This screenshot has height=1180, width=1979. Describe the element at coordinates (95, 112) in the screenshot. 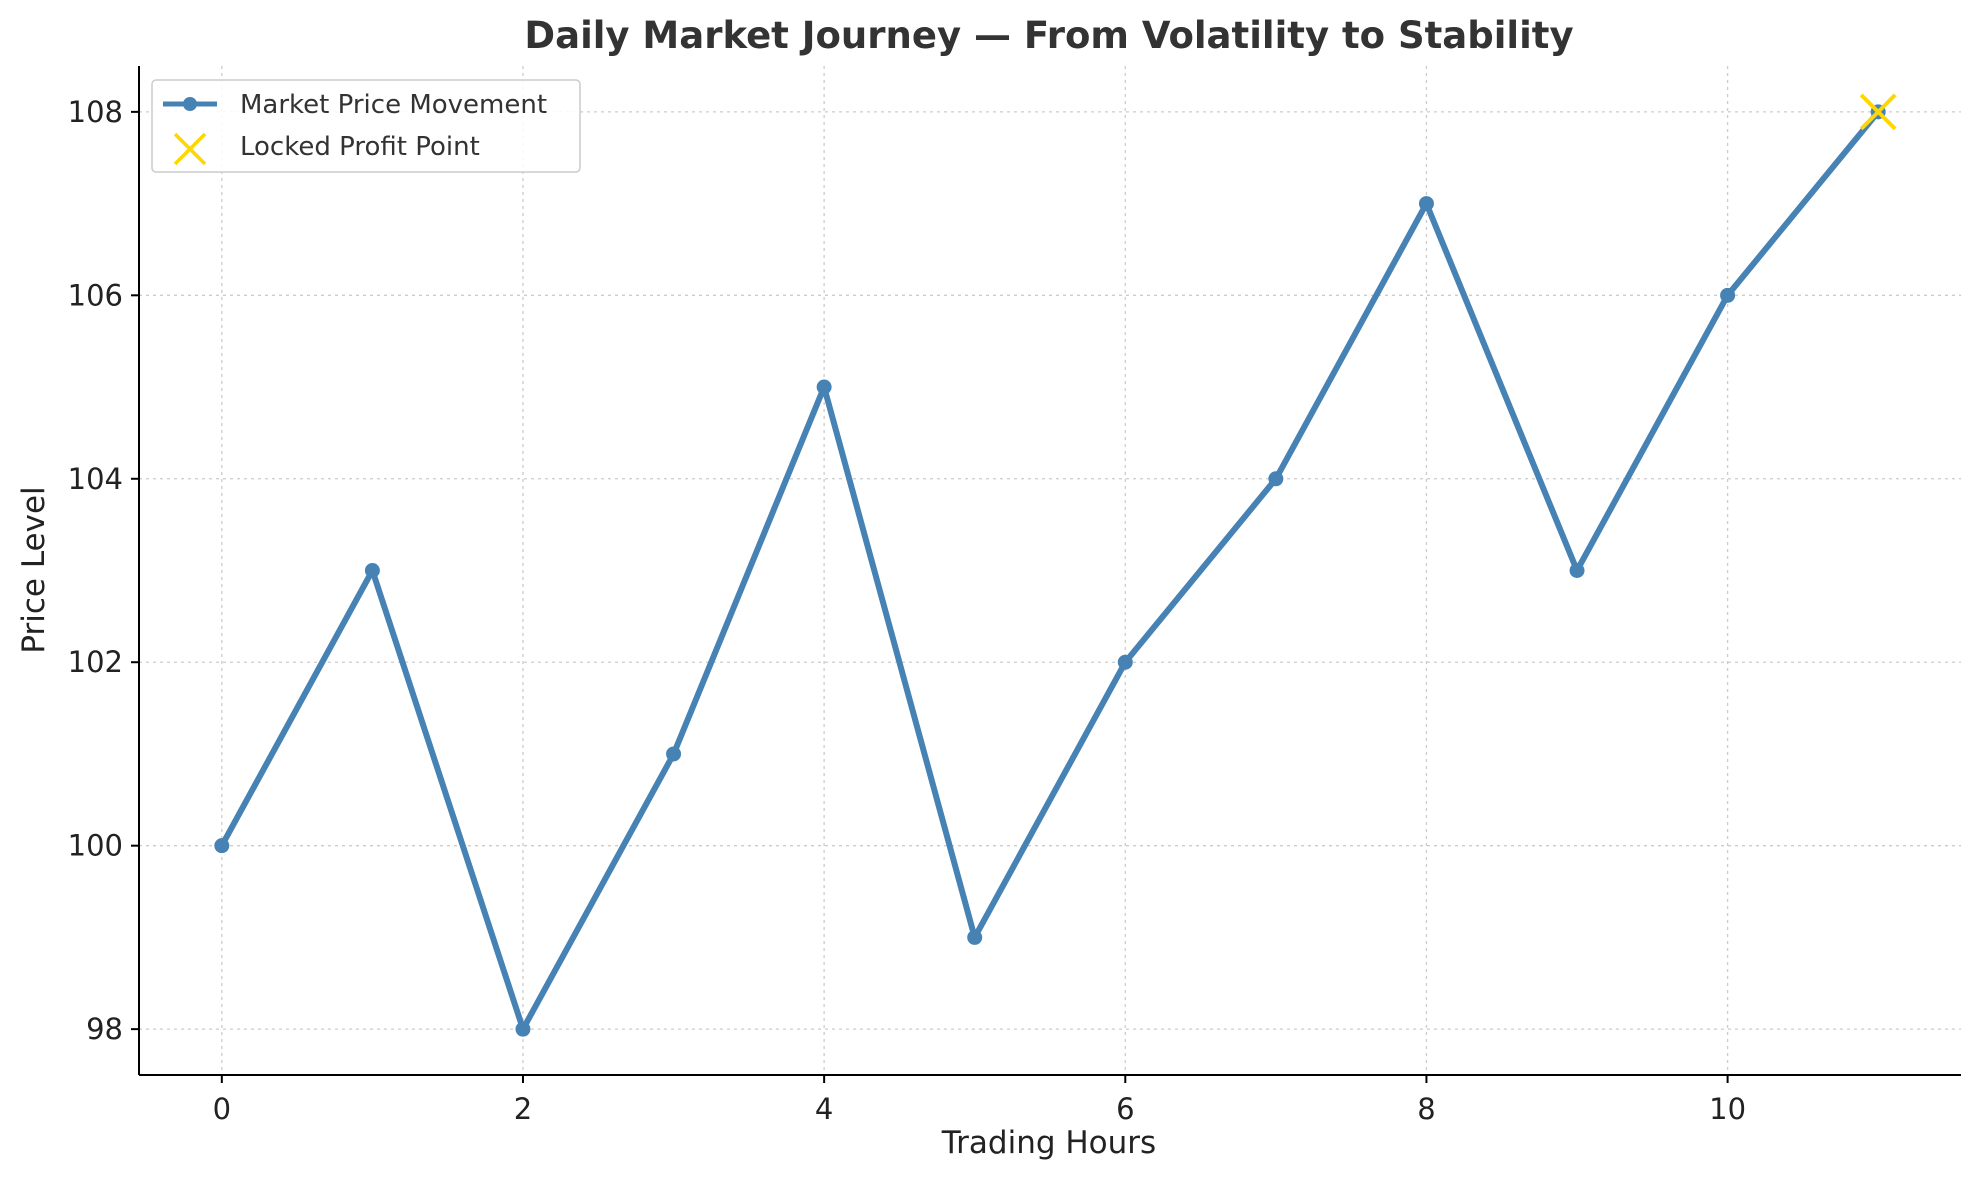

I see `y-tick-label: 108` at that location.